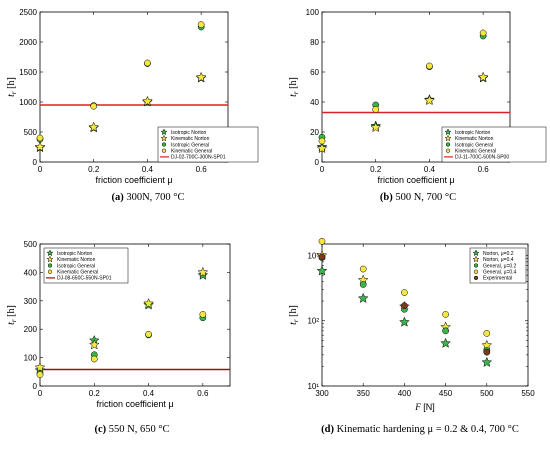 Image resolution: width=550 pixels, height=452 pixels. Describe the element at coordinates (313, 255) in the screenshot. I see `y-tick-label: 10³` at that location.